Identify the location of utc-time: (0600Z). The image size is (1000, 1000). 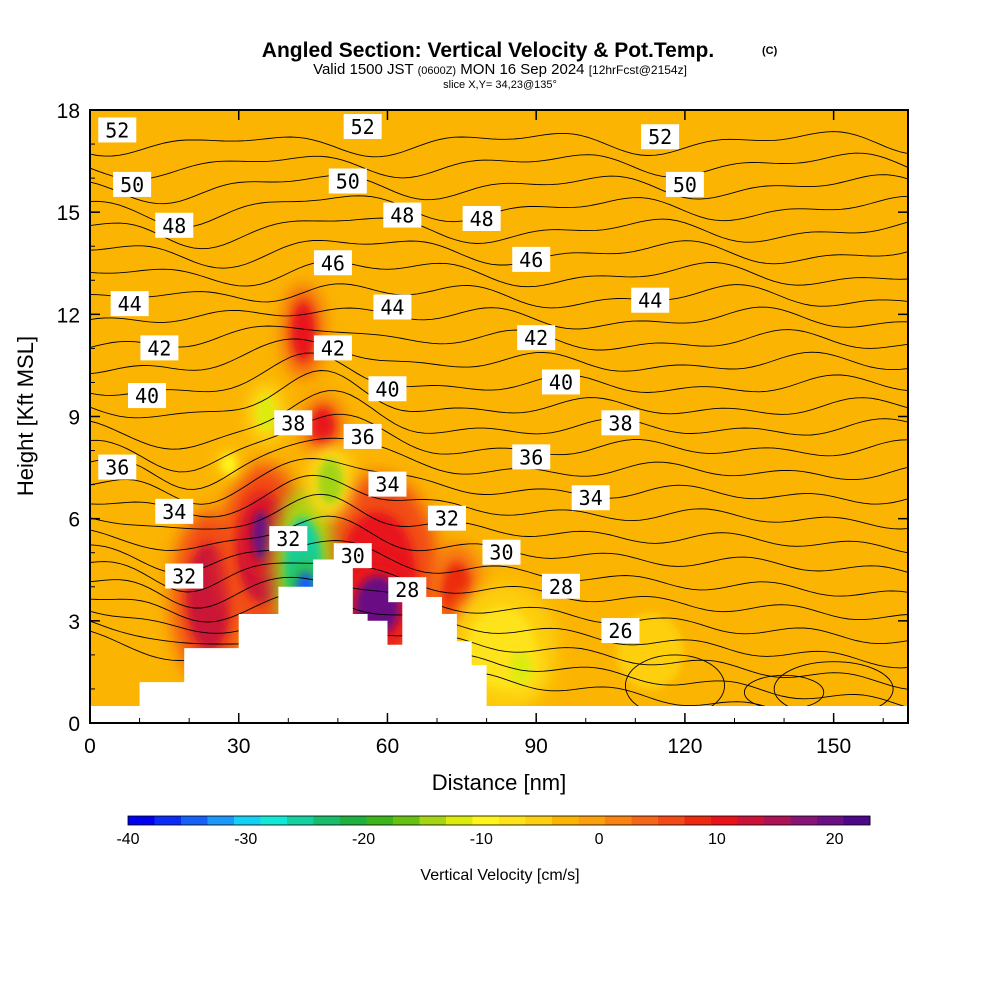
(437, 71).